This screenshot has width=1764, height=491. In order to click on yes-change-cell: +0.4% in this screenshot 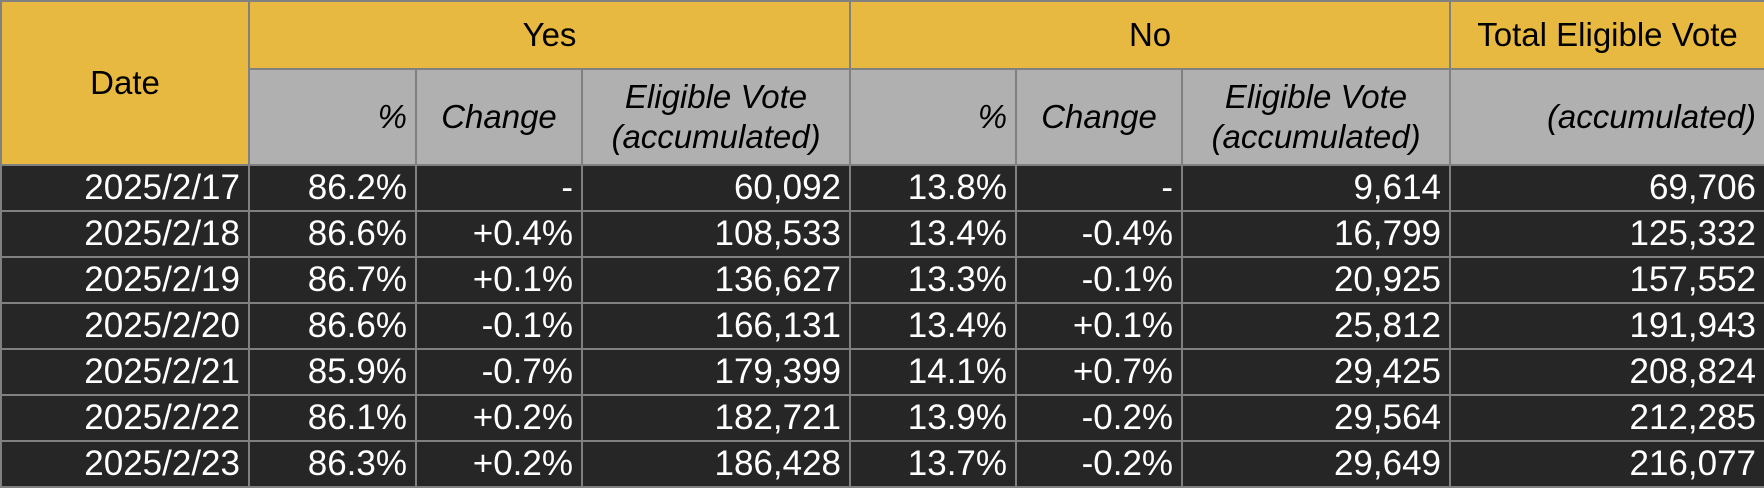, I will do `click(499, 234)`.